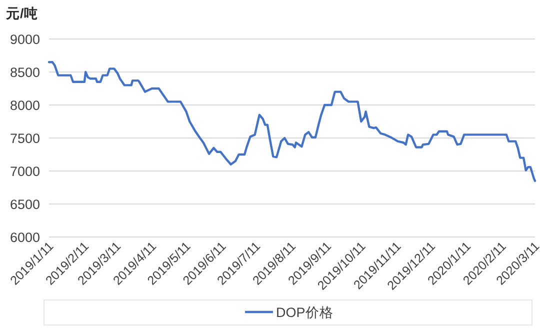  What do you see at coordinates (25, 237) in the screenshot?
I see `y-tick-label: 6000` at bounding box center [25, 237].